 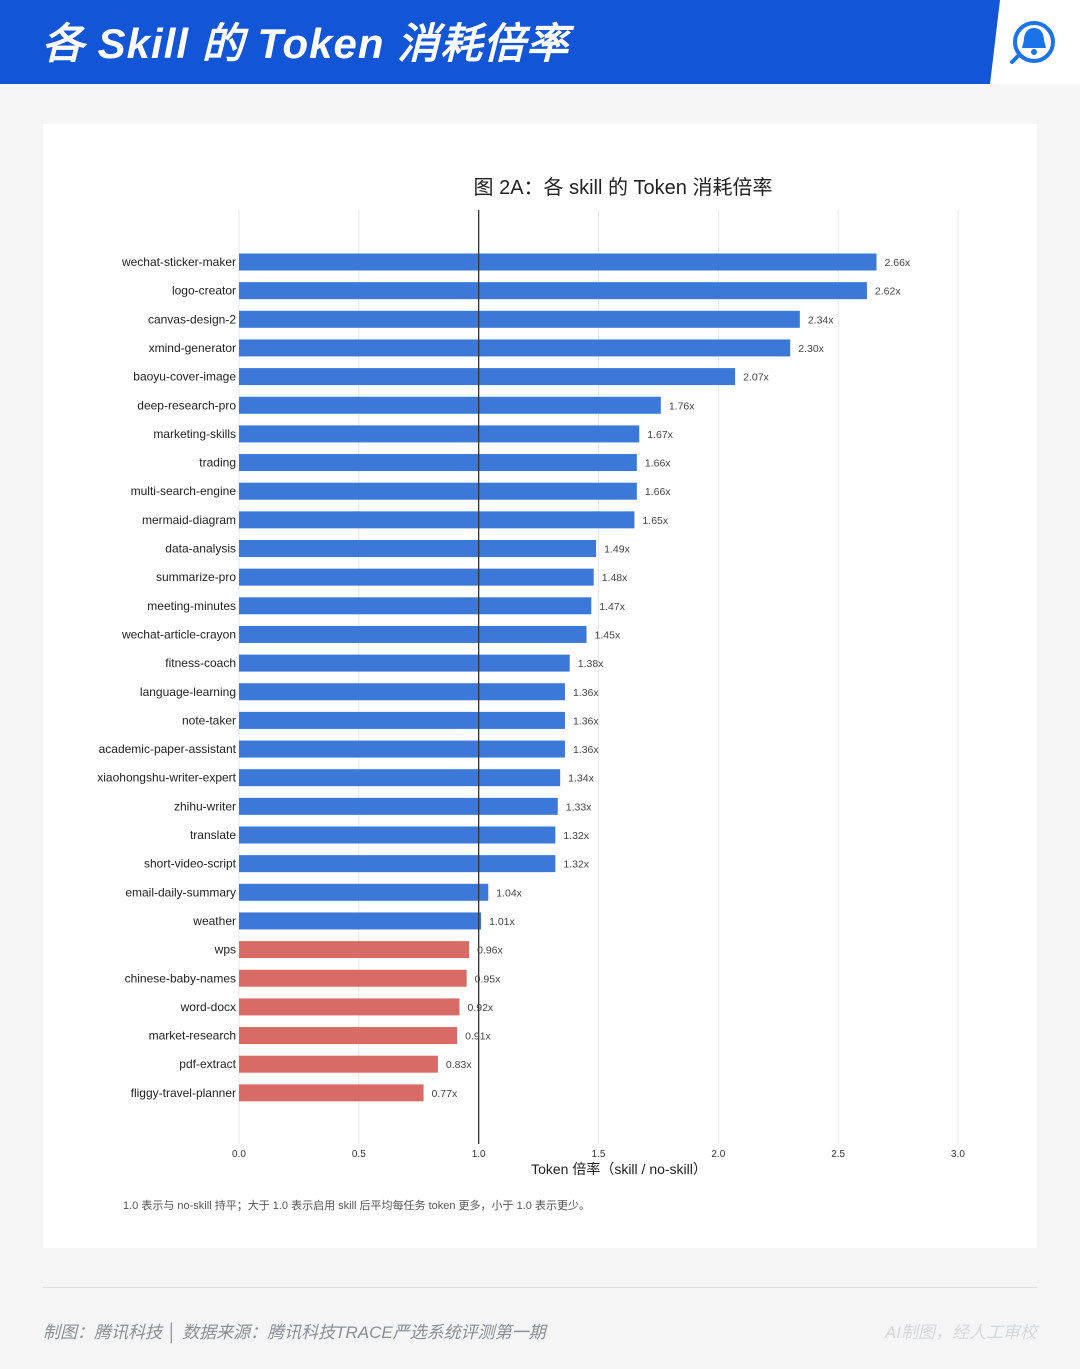 What do you see at coordinates (208, 1007) in the screenshot?
I see `category-label: word-docx` at bounding box center [208, 1007].